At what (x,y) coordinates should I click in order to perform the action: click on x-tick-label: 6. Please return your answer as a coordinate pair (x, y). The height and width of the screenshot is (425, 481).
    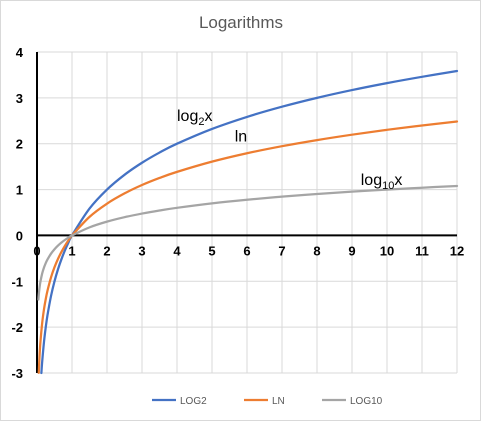
    Looking at the image, I should click on (246, 250).